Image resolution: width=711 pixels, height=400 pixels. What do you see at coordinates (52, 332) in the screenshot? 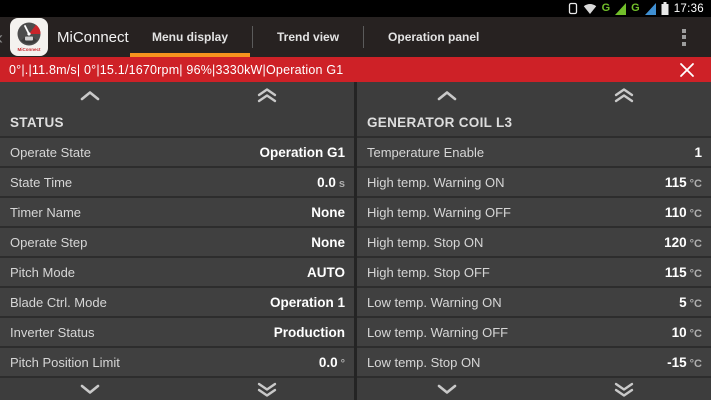
I see `row-label: Inverter Status` at bounding box center [52, 332].